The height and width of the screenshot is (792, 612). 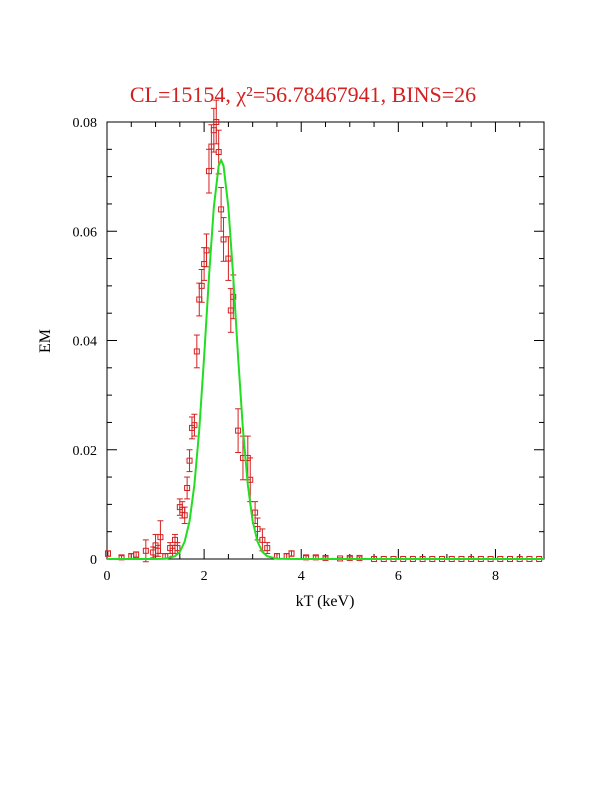 I want to click on x-axis-label: kT (keV), so click(x=325, y=601).